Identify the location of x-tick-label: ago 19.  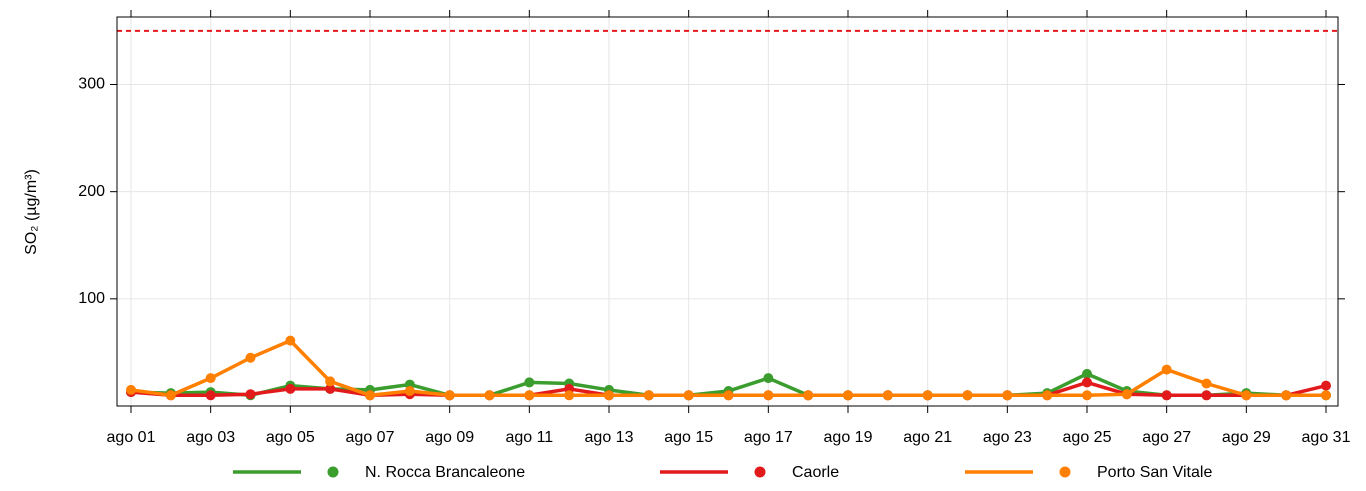
(848, 437).